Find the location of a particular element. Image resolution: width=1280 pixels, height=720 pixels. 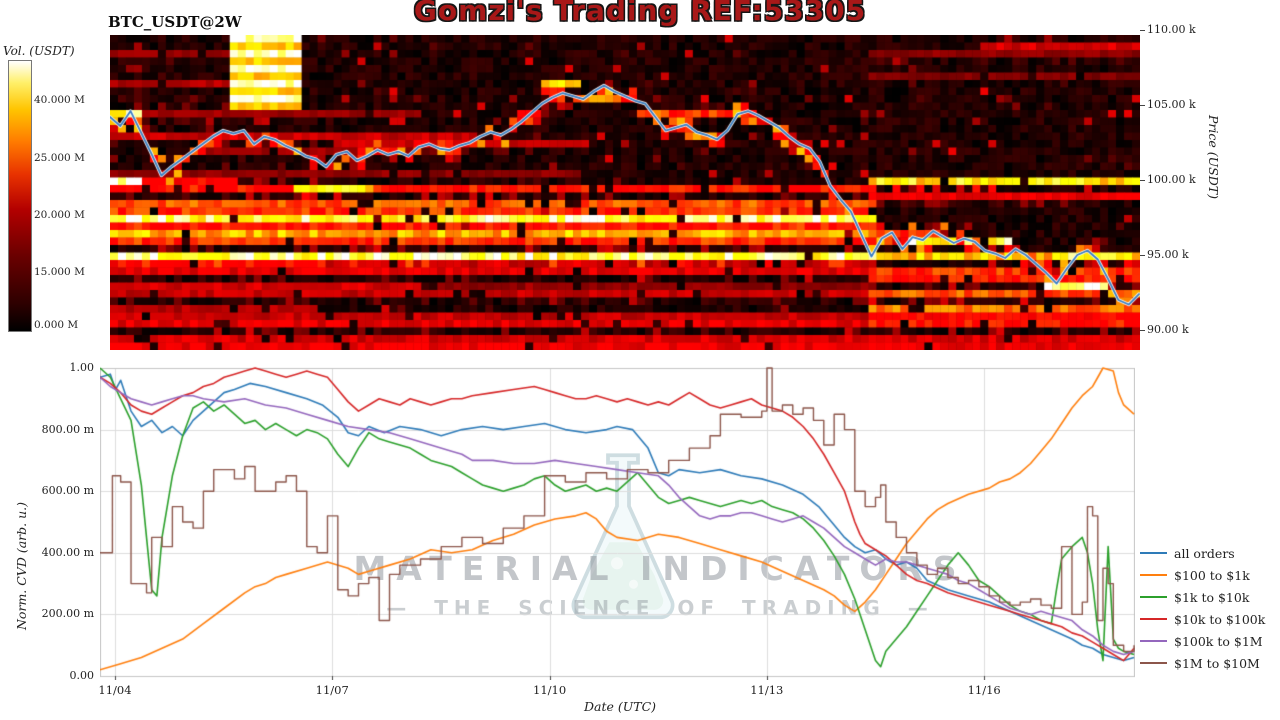

price-tick-label: 90.00 k is located at coordinates (1168, 330).